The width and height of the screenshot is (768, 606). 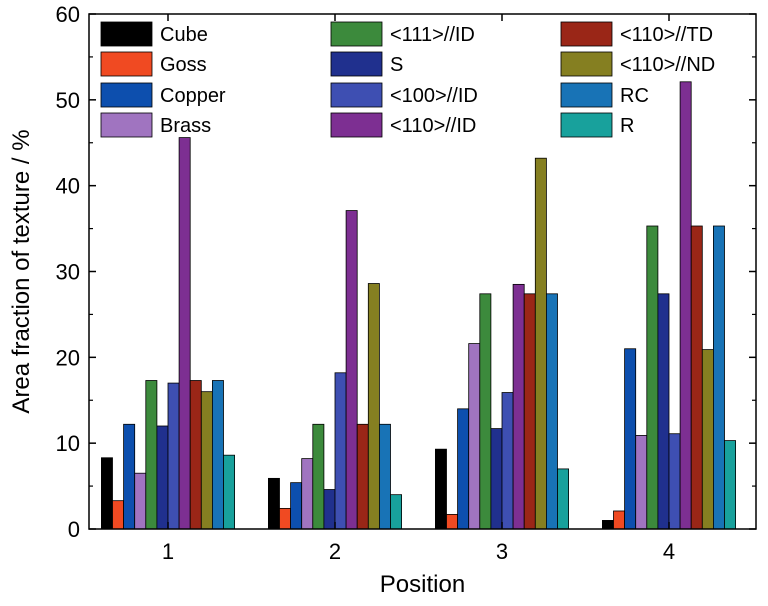 What do you see at coordinates (335, 551) in the screenshot?
I see `x-tick-label: 2` at bounding box center [335, 551].